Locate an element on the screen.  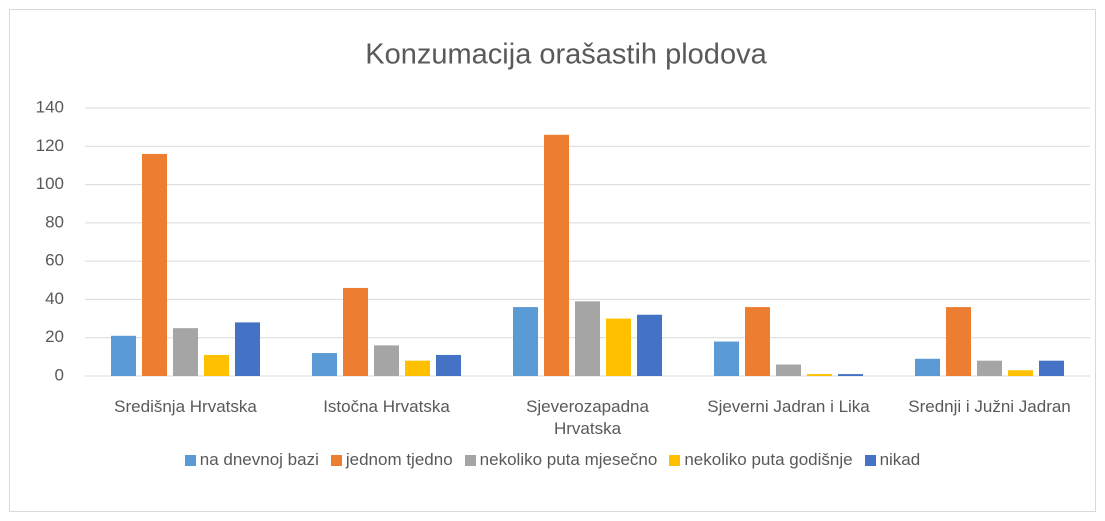
legend-item: nikad is located at coordinates (892, 460).